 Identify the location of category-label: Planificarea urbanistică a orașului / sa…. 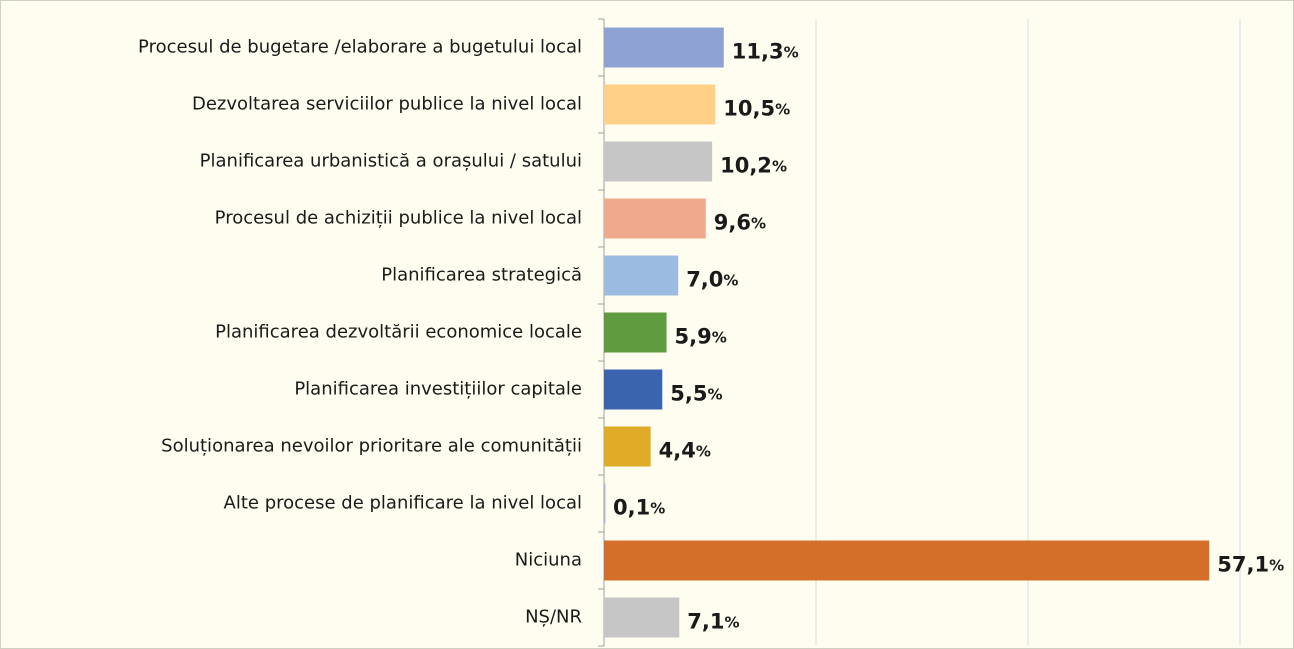
(391, 161).